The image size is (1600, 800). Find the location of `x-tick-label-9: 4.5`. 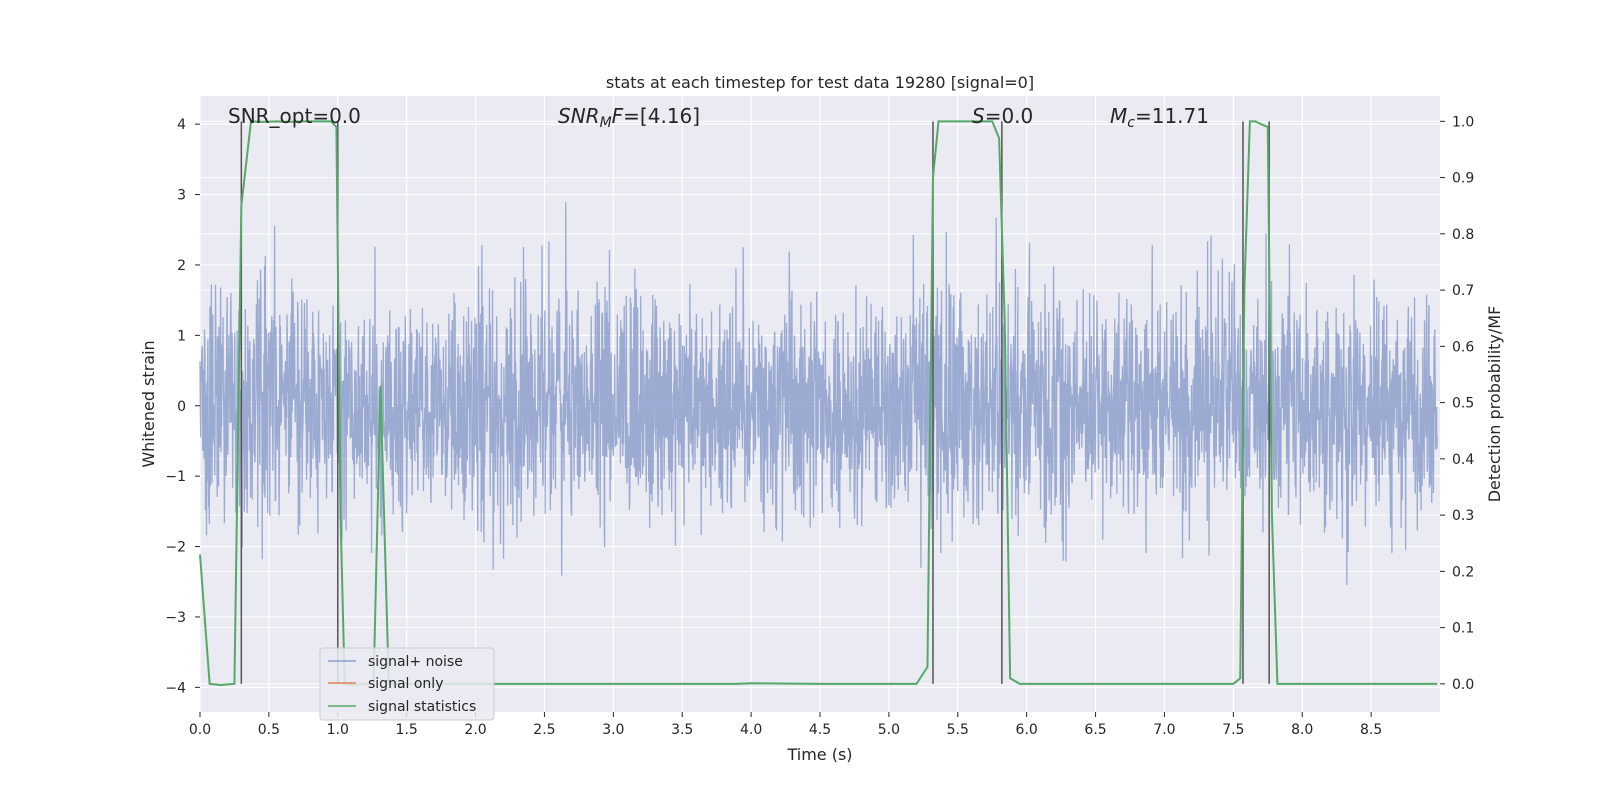

x-tick-label-9: 4.5 is located at coordinates (820, 730).